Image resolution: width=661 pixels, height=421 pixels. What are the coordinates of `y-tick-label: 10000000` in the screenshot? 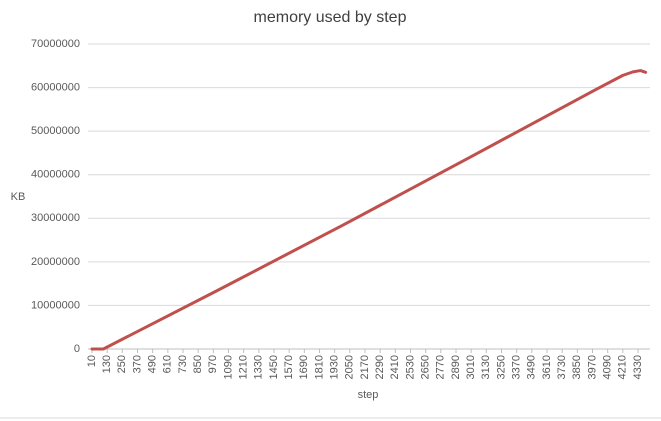 It's located at (55, 305).